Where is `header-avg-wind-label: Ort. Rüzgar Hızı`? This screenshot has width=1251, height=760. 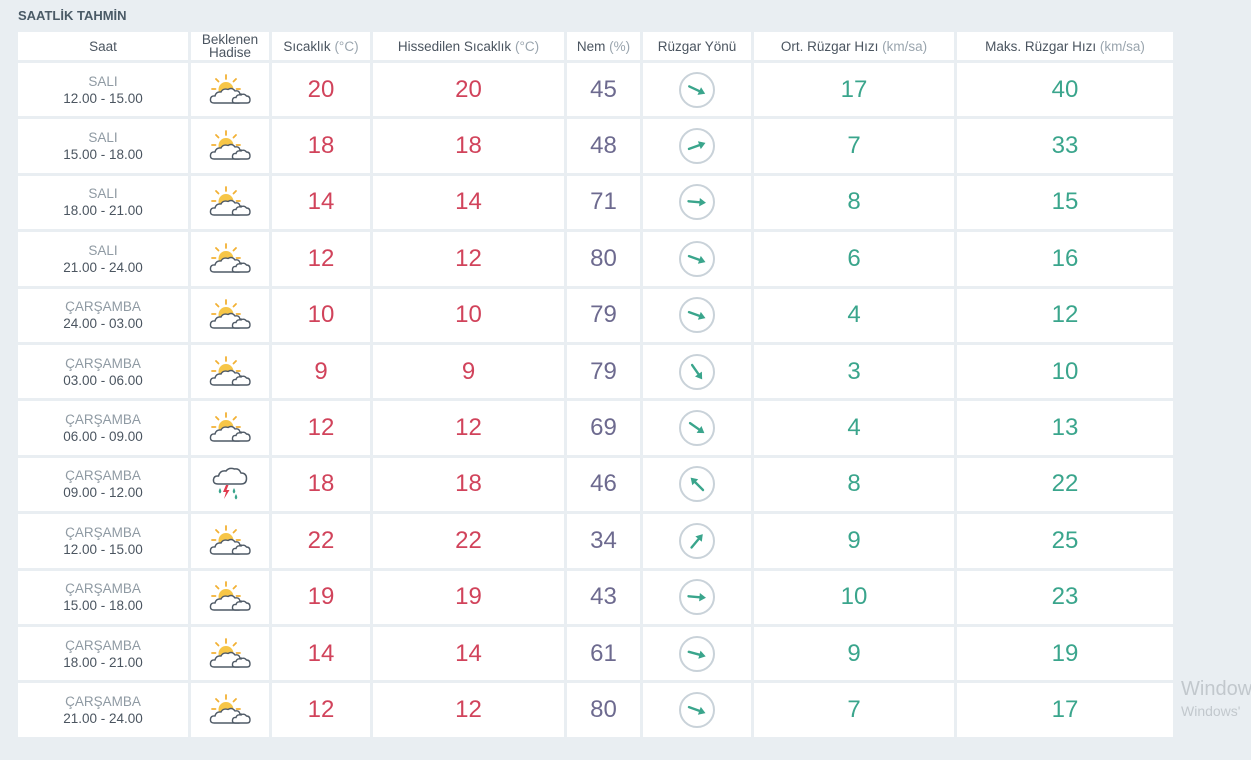 header-avg-wind-label: Ort. Rüzgar Hızı is located at coordinates (829, 46).